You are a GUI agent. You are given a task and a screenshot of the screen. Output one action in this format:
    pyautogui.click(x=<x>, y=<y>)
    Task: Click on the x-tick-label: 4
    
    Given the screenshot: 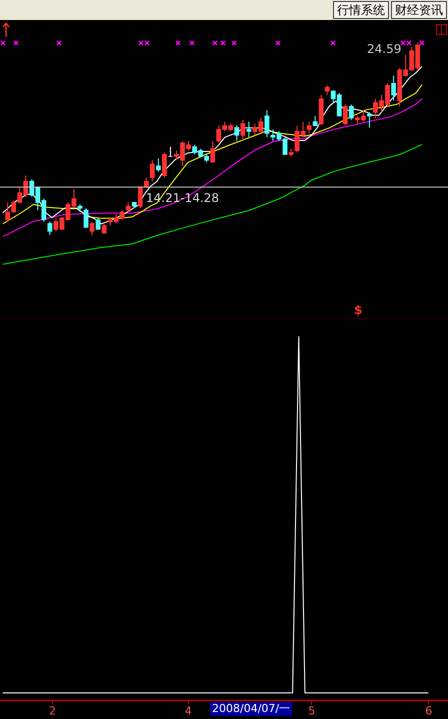 What is the action you would take?
    pyautogui.click(x=188, y=711)
    